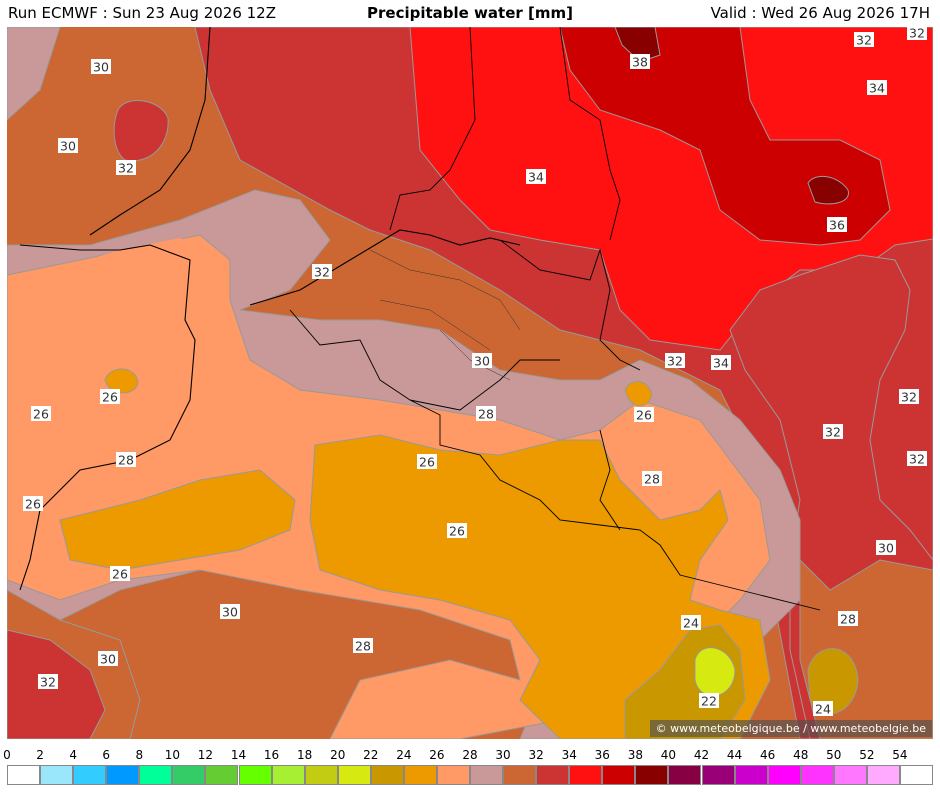  Describe the element at coordinates (503, 755) in the screenshot. I see `scale-tick-label: 30` at that location.